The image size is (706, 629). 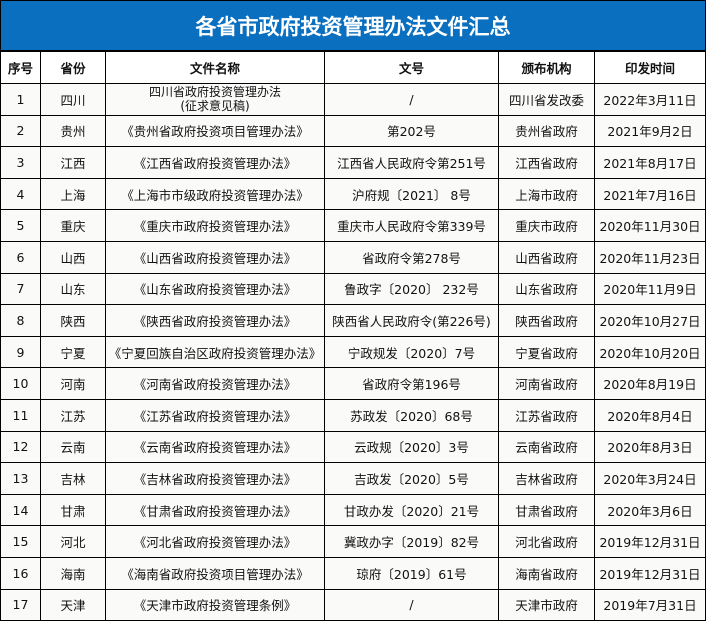 I want to click on cell-issue-date: 2020年10月20日, so click(x=650, y=352).